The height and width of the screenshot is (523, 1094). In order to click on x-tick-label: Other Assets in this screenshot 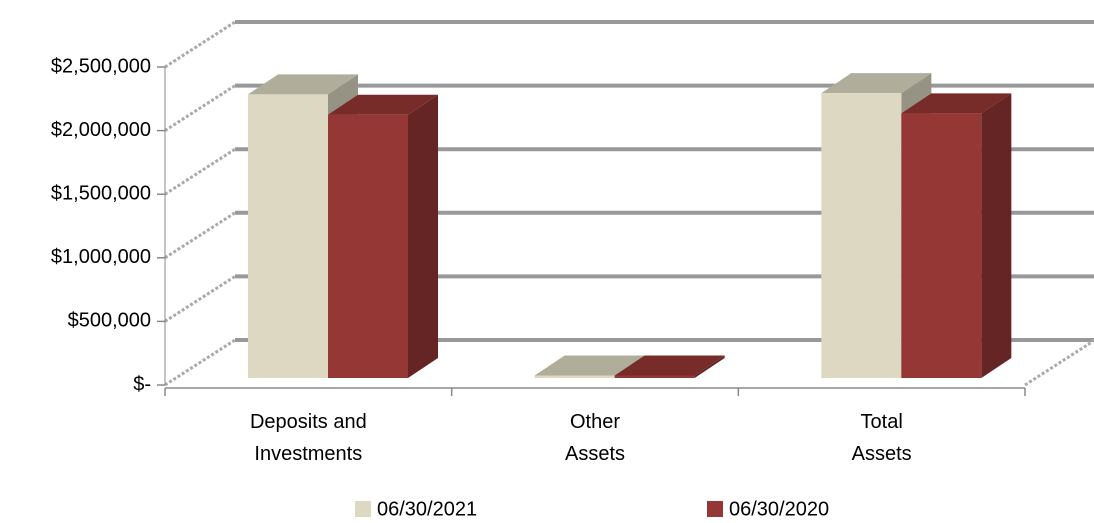, I will do `click(595, 438)`.